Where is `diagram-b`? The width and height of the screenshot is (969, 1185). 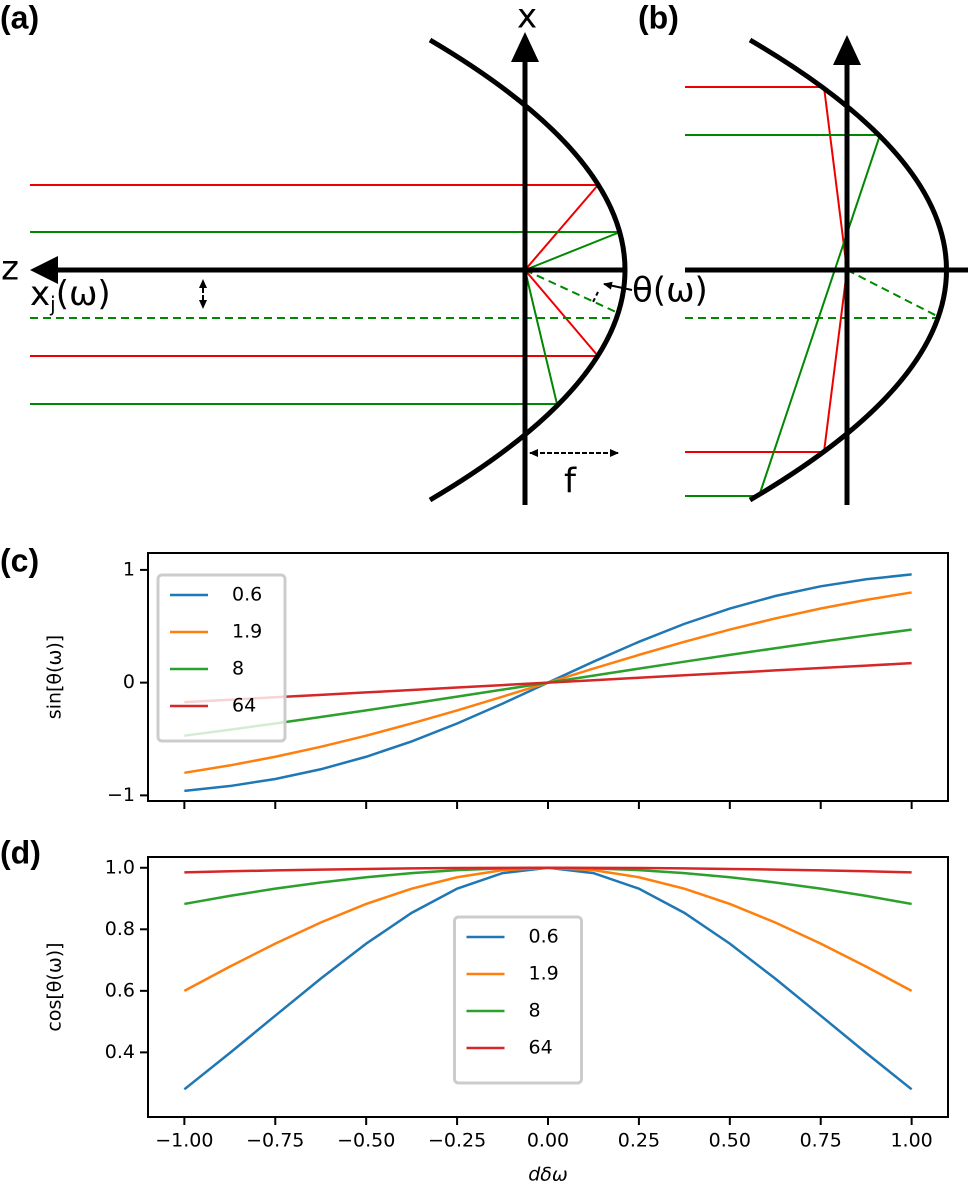 diagram-b is located at coordinates (826, 270).